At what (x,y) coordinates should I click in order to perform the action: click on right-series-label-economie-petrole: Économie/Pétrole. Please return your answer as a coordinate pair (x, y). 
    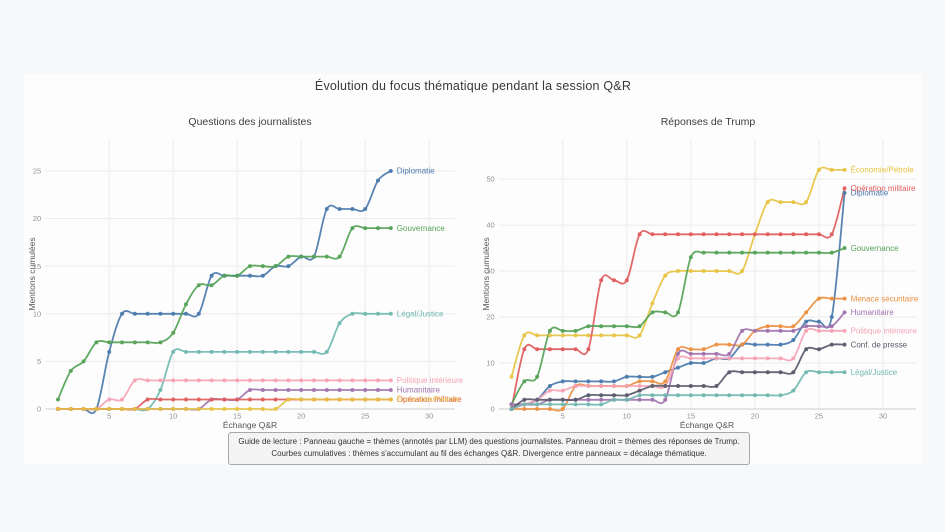
    Looking at the image, I should click on (883, 170).